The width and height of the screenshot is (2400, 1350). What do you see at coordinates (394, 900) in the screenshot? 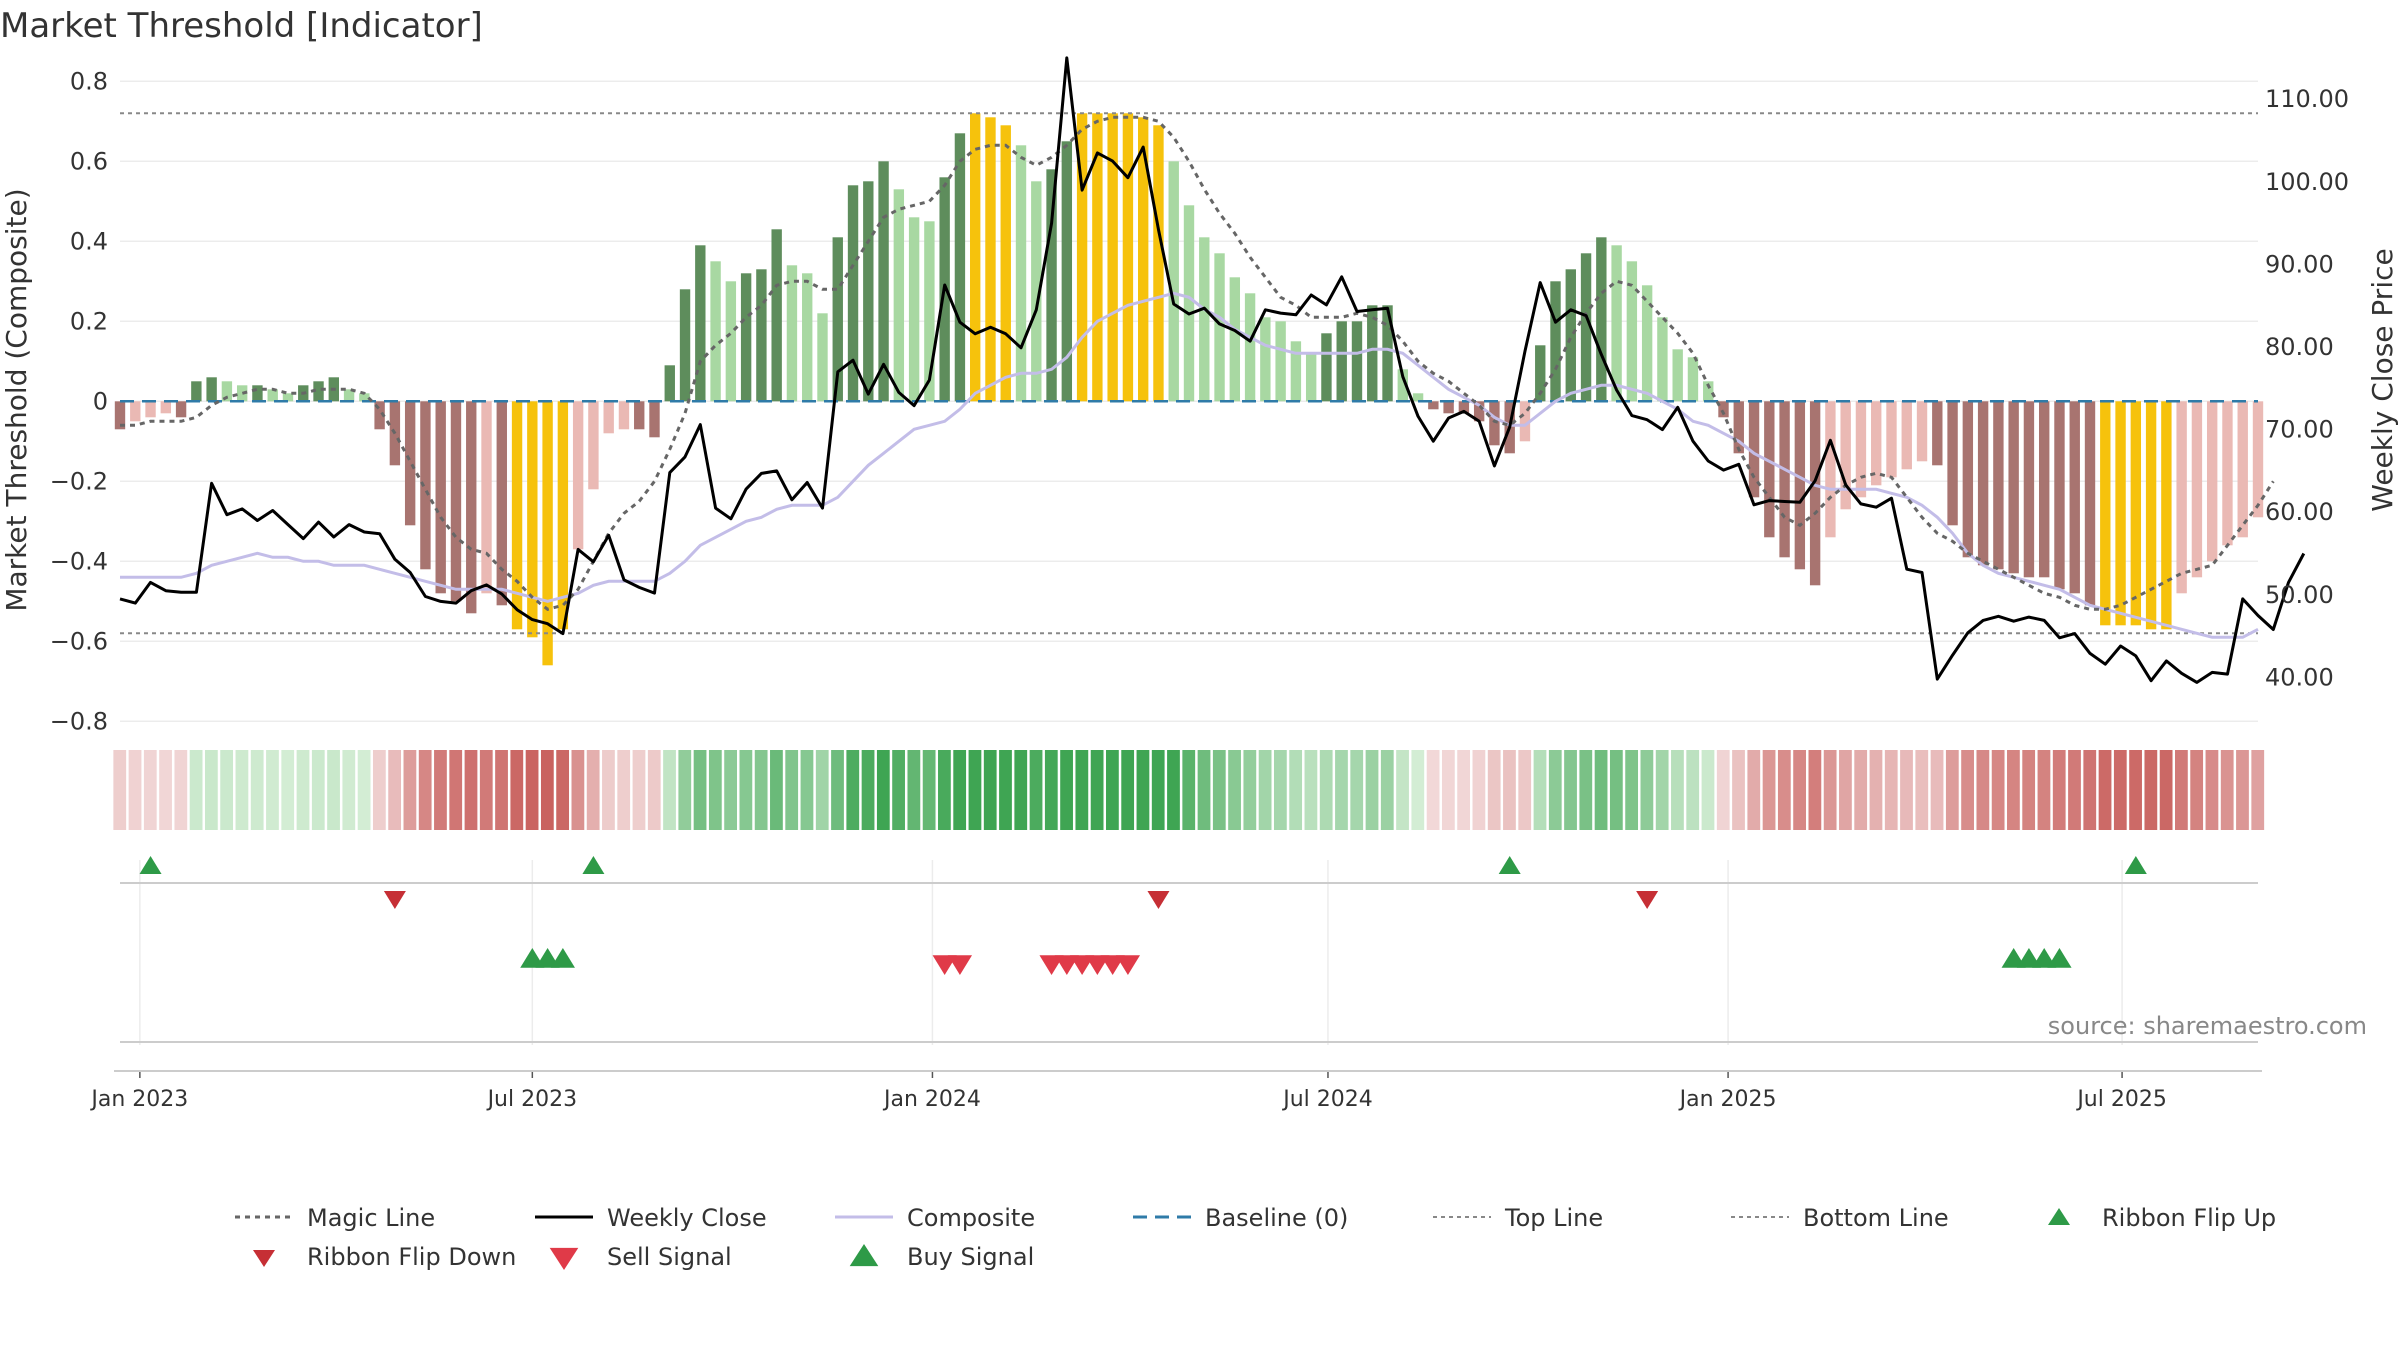
I see `ribbon-flip-down-marker` at bounding box center [394, 900].